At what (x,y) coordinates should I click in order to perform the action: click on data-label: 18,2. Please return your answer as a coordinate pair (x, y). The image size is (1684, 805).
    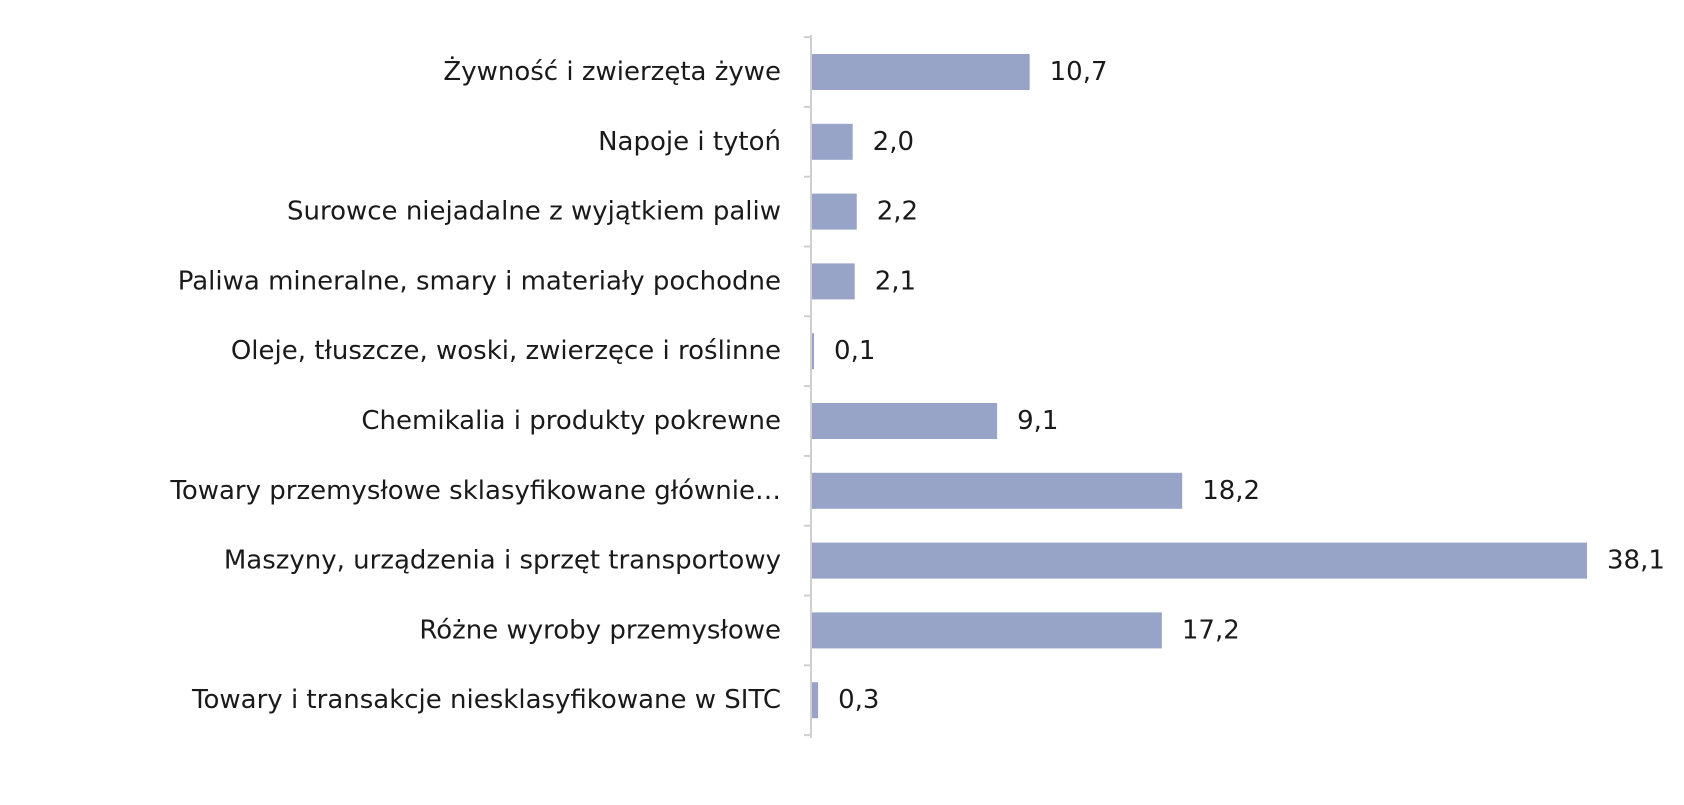
    Looking at the image, I should click on (1231, 491).